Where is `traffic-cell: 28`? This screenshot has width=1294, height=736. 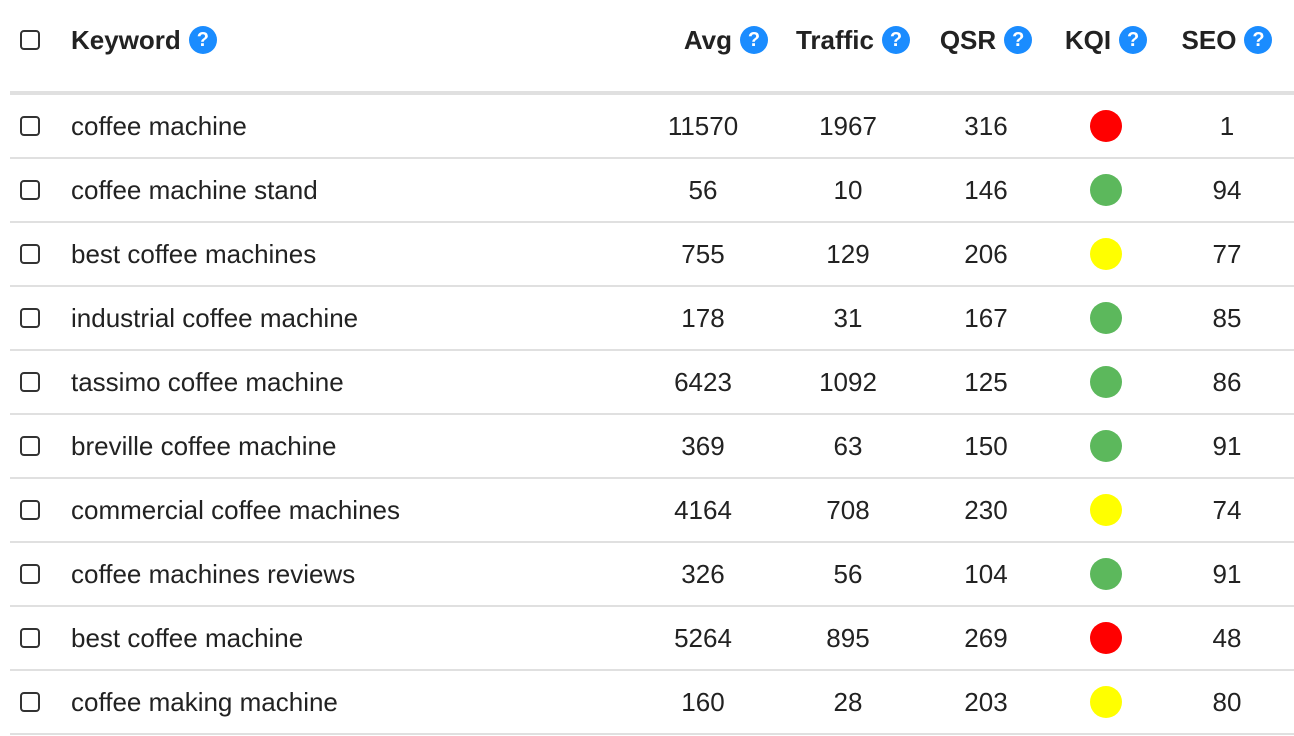
traffic-cell: 28 is located at coordinates (848, 701).